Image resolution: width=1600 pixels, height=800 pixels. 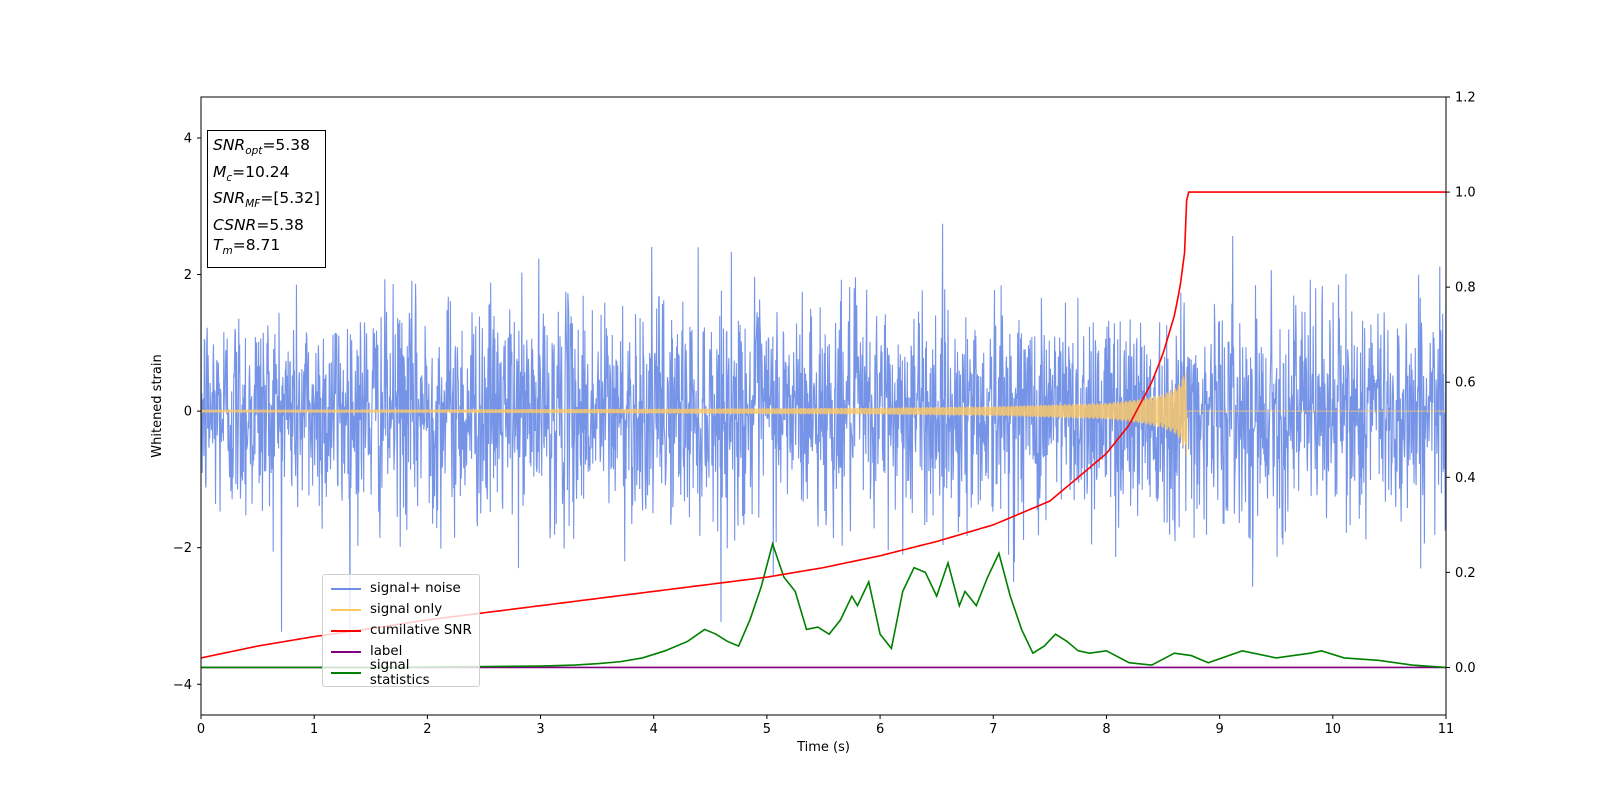 What do you see at coordinates (1465, 193) in the screenshot?
I see `y2-tick-label: 1.0` at bounding box center [1465, 193].